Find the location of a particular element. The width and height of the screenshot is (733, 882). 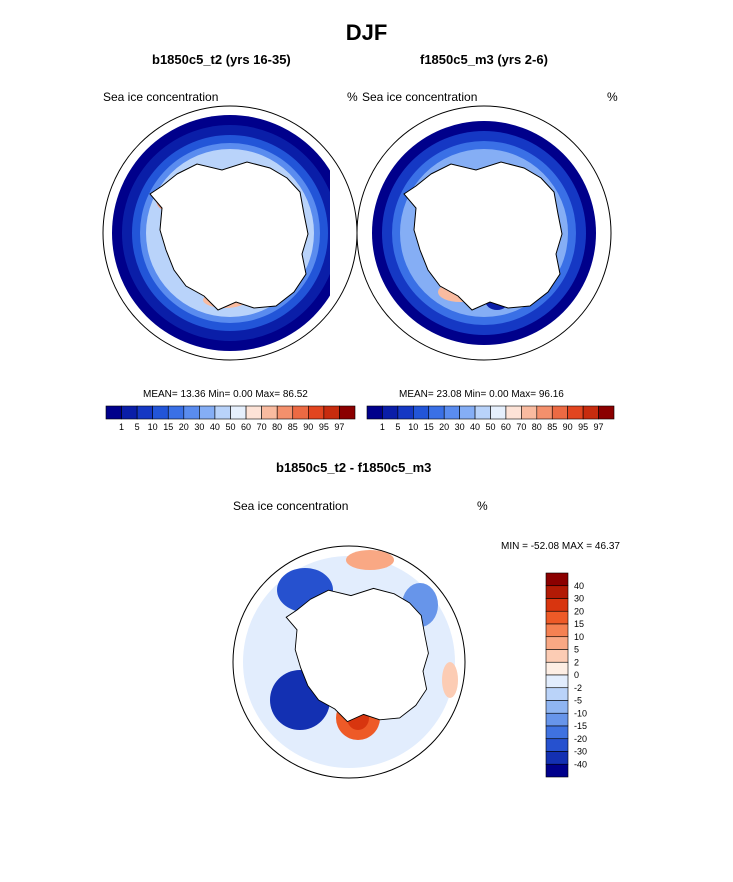

panel-2-variable-label: Sea ice concentration is located at coordinates (420, 97).